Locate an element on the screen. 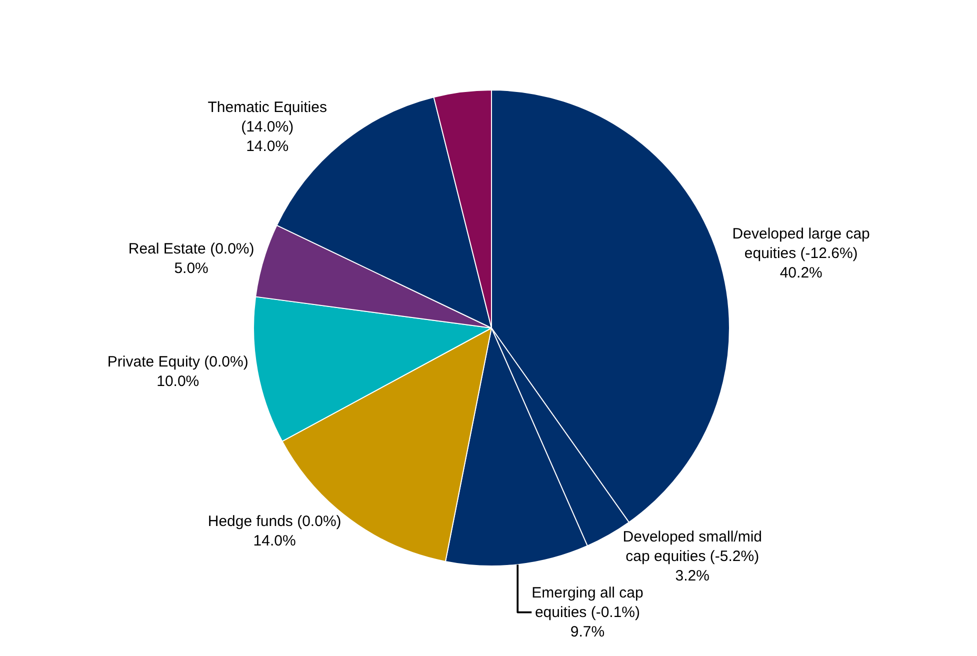 This screenshot has width=977, height=656. data-label: 40.2% is located at coordinates (801, 273).